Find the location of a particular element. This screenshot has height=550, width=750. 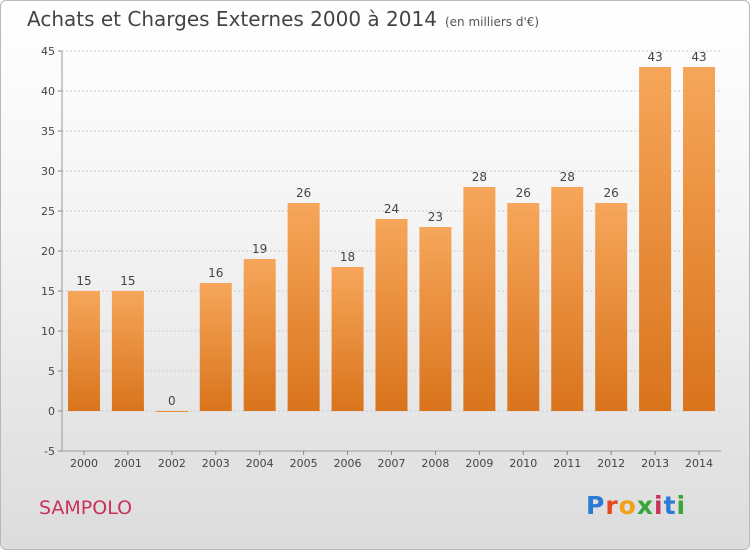

chart-unit: (en milliers d'€) is located at coordinates (492, 22).